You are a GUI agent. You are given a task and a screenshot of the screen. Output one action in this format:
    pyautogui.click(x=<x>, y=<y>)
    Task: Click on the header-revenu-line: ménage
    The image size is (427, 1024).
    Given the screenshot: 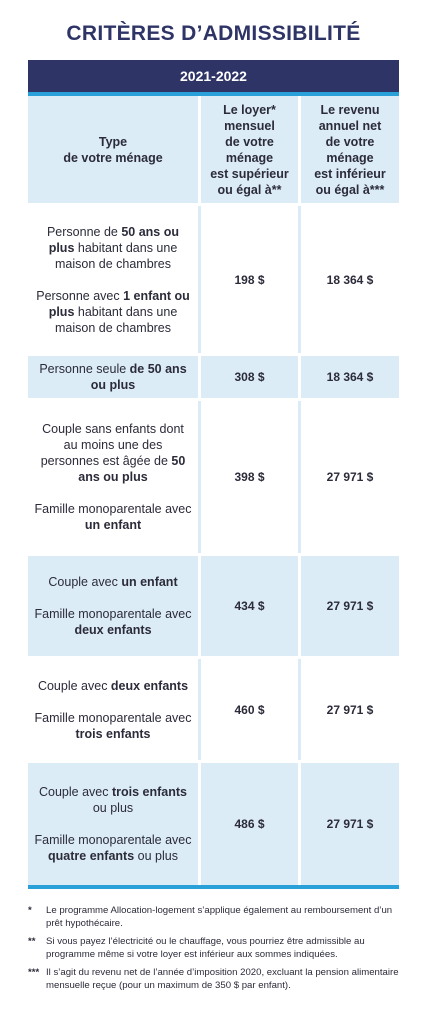 What is the action you would take?
    pyautogui.click(x=350, y=157)
    